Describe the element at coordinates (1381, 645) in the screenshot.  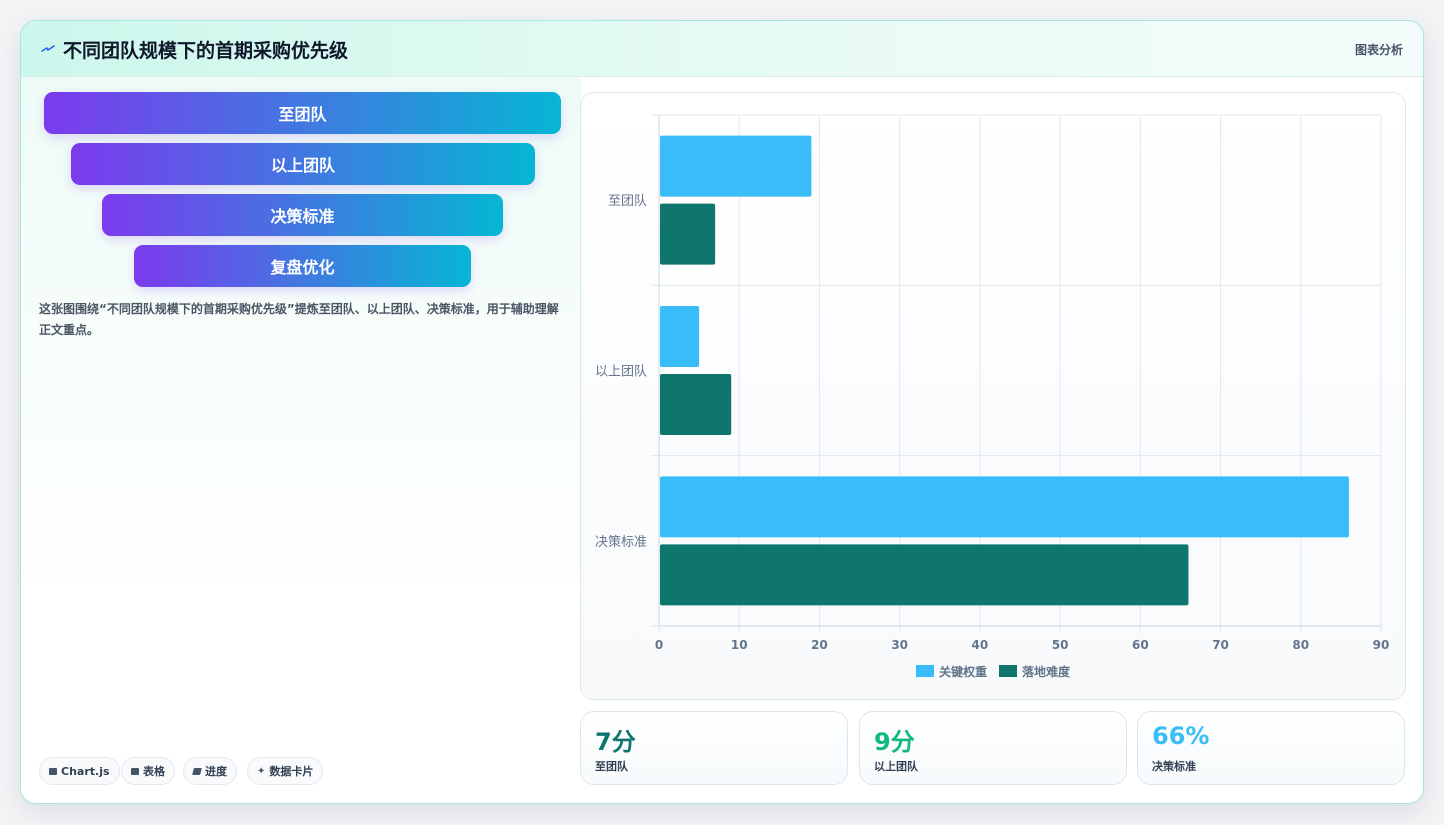
I see `x-tick-label: 90` at that location.